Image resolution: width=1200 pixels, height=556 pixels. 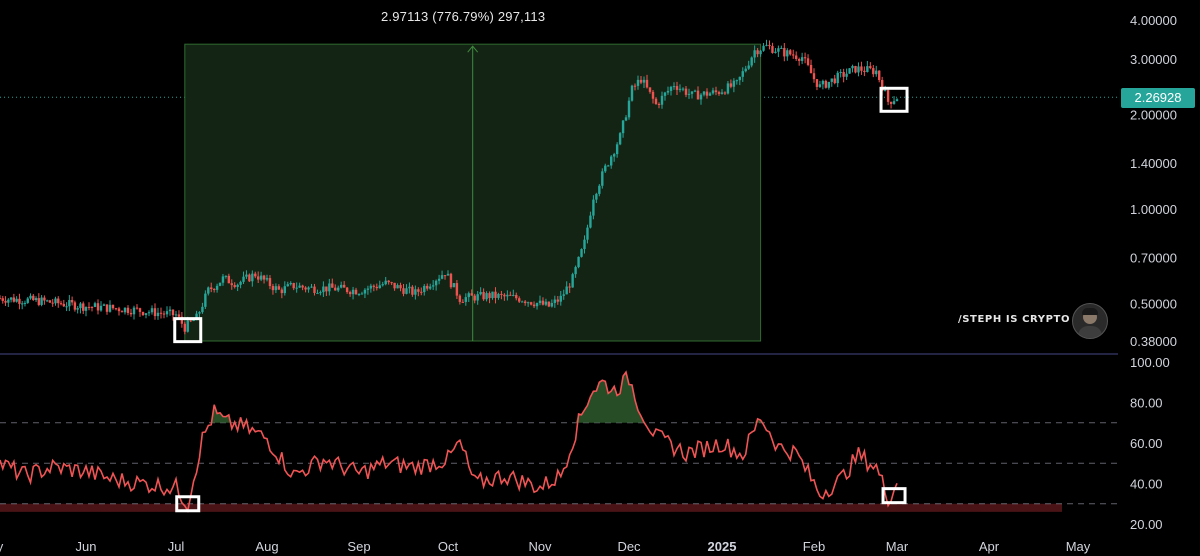 What do you see at coordinates (1153, 20) in the screenshot?
I see `price-tick-label: 4.00000` at bounding box center [1153, 20].